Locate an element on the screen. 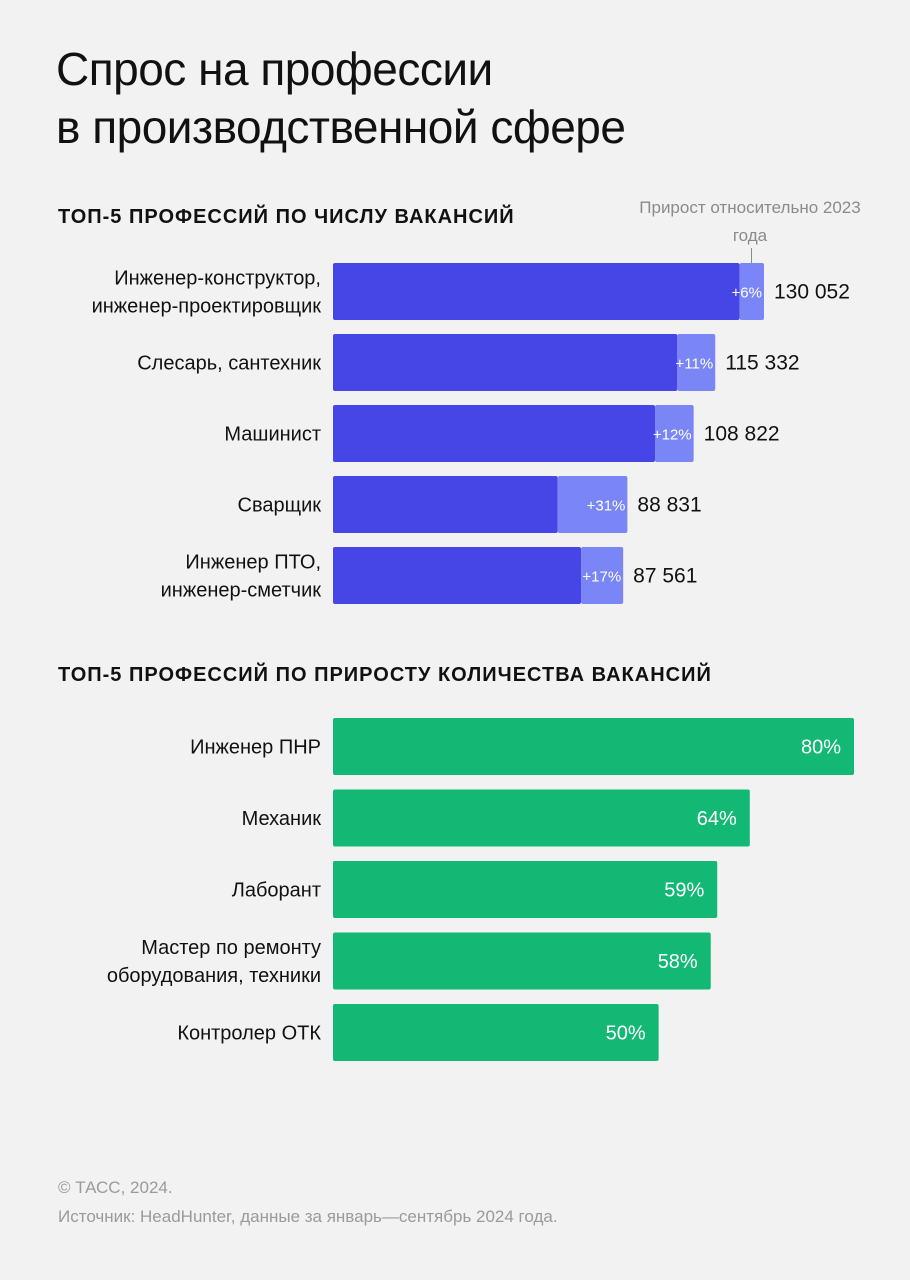 This screenshot has width=910, height=1280. chart2-category-label: Контролер ОТК is located at coordinates (249, 1034).